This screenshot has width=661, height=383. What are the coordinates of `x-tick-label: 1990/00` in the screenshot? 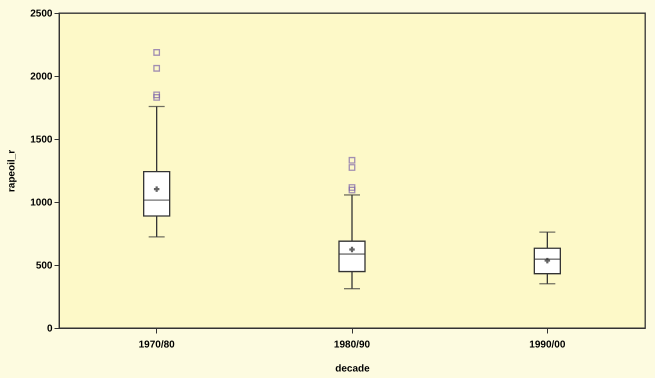 It's located at (547, 345).